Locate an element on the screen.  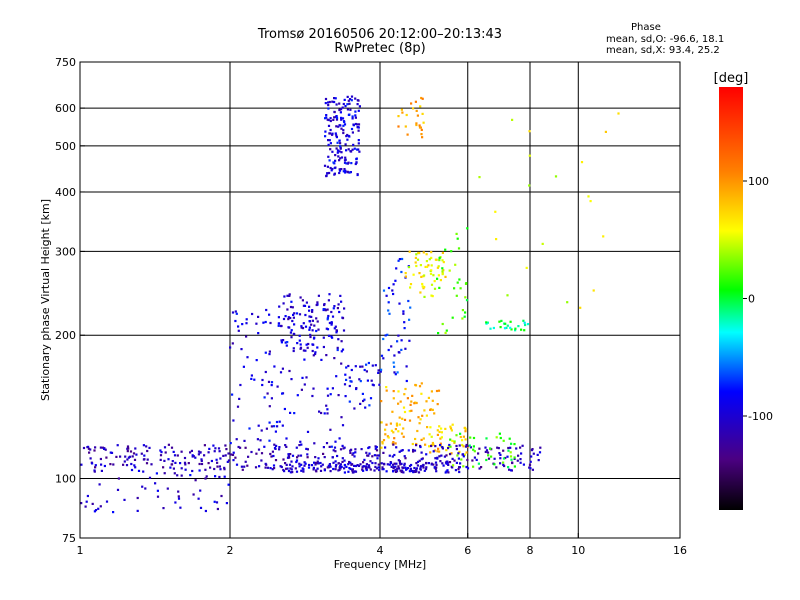
point-cluster is located at coordinates (311, 323).